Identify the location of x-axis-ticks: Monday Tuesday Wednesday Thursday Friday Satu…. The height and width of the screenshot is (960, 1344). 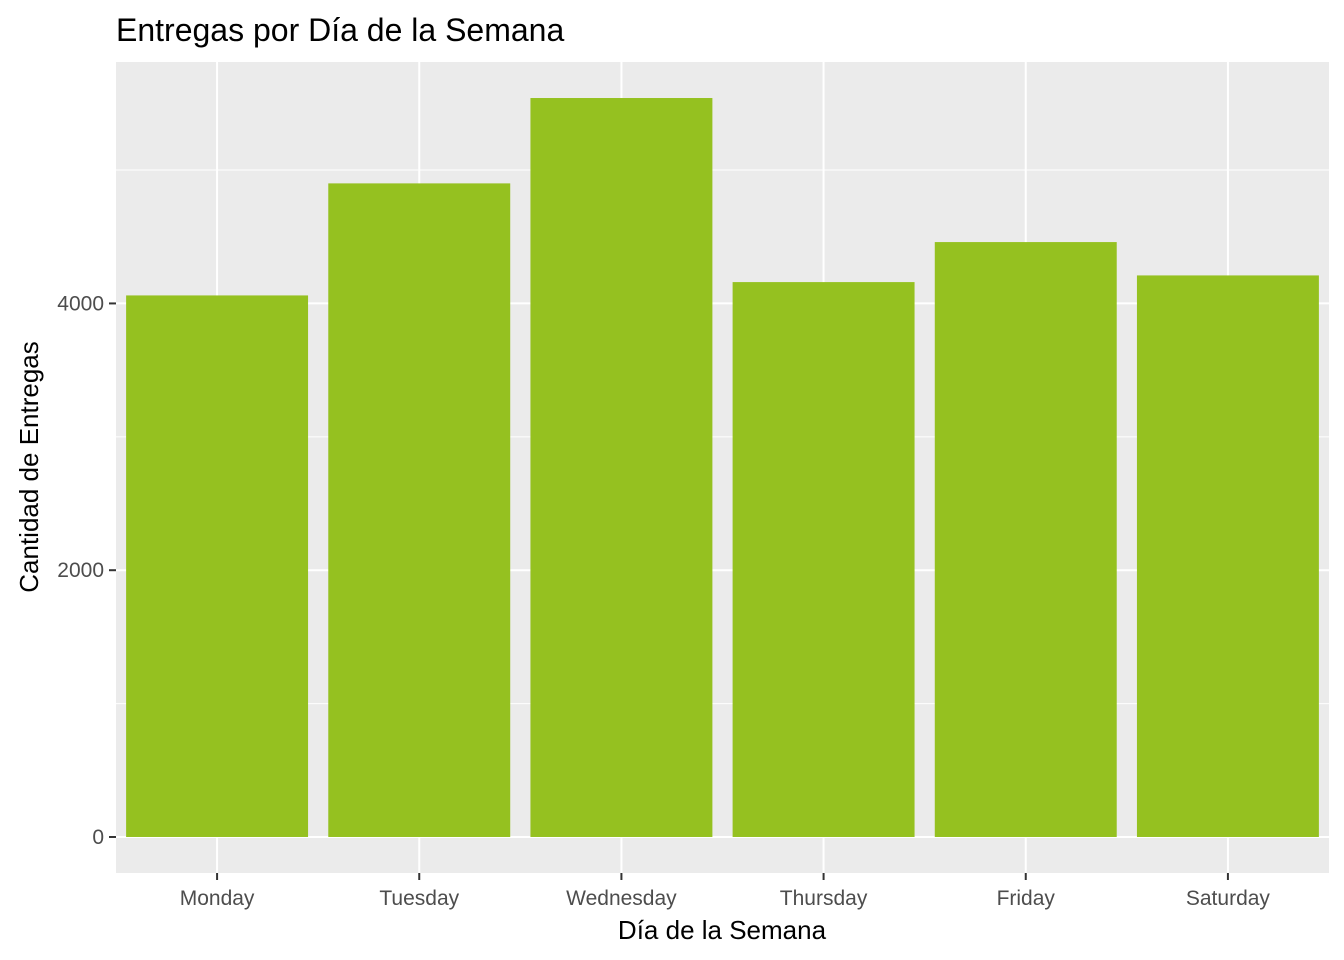
(725, 891).